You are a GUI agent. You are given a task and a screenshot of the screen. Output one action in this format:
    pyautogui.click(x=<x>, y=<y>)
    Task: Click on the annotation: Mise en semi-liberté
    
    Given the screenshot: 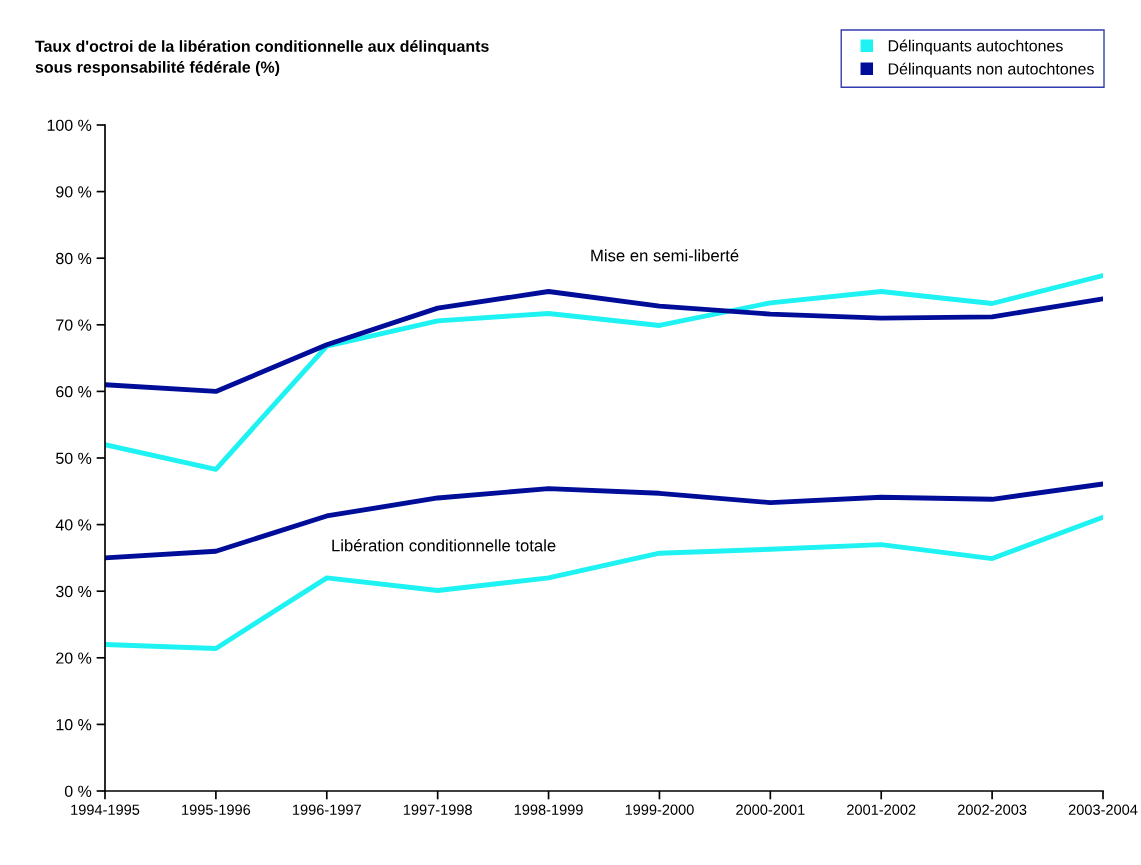 What is the action you would take?
    pyautogui.click(x=665, y=255)
    